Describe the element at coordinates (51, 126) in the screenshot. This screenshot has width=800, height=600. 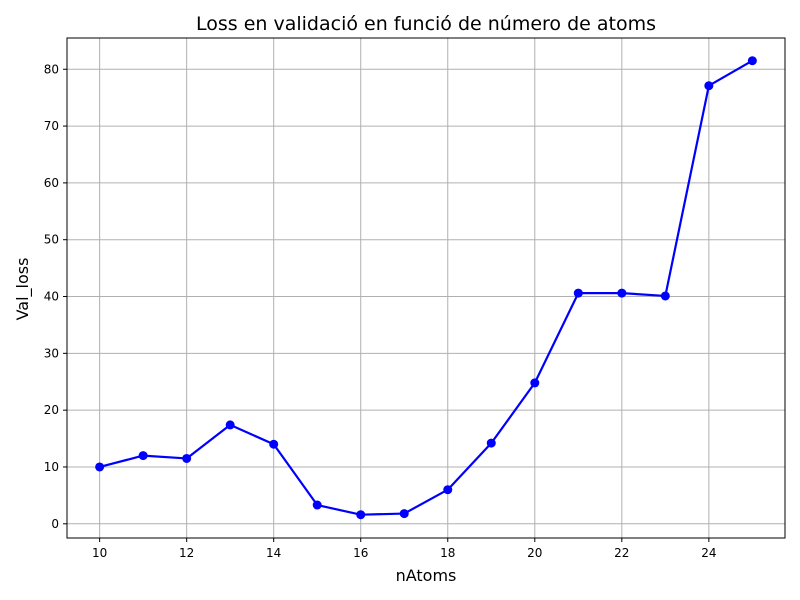
I see `y-tick-label: 70` at that location.